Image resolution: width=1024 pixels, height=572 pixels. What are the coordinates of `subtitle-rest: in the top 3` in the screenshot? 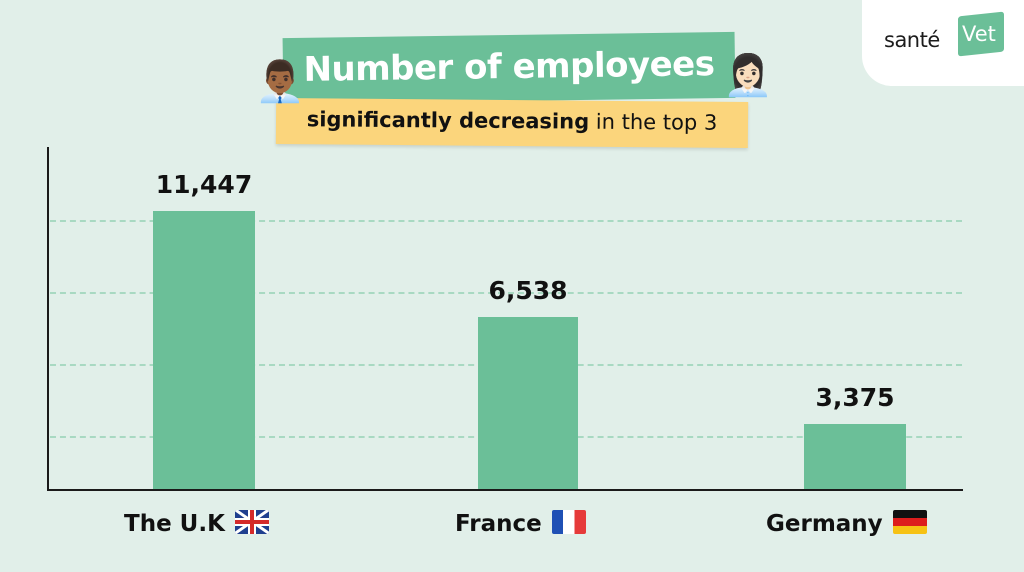 It's located at (653, 122).